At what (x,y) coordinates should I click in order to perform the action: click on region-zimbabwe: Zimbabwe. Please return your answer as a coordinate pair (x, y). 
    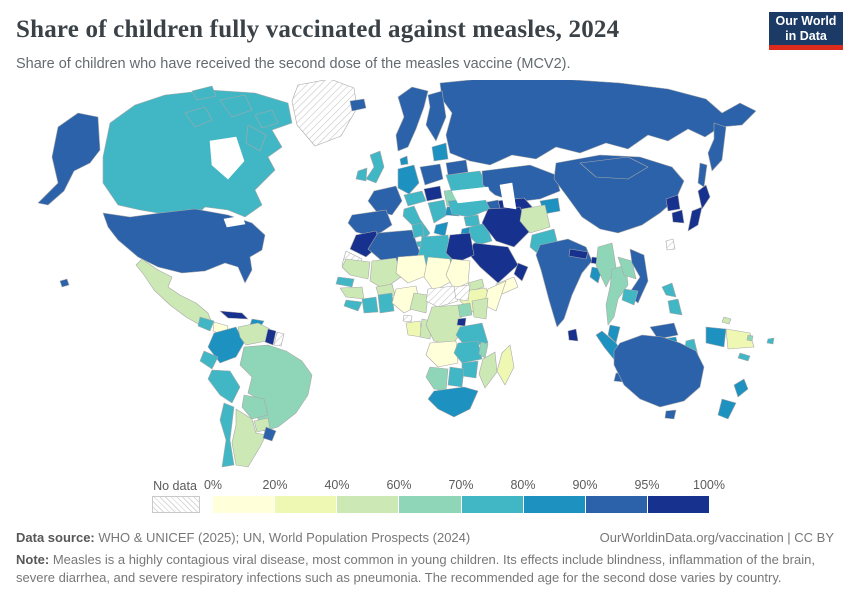
    Looking at the image, I should click on (470, 369).